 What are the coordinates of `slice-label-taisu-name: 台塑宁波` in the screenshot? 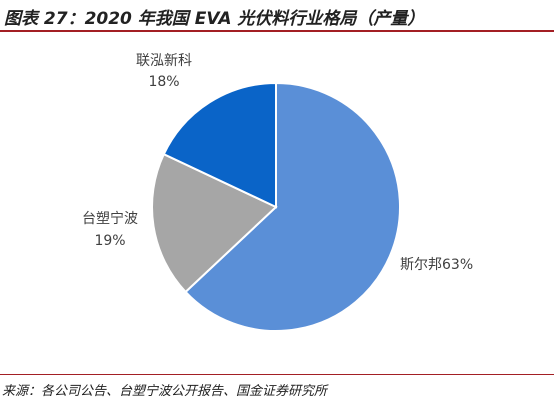 It's located at (110, 218).